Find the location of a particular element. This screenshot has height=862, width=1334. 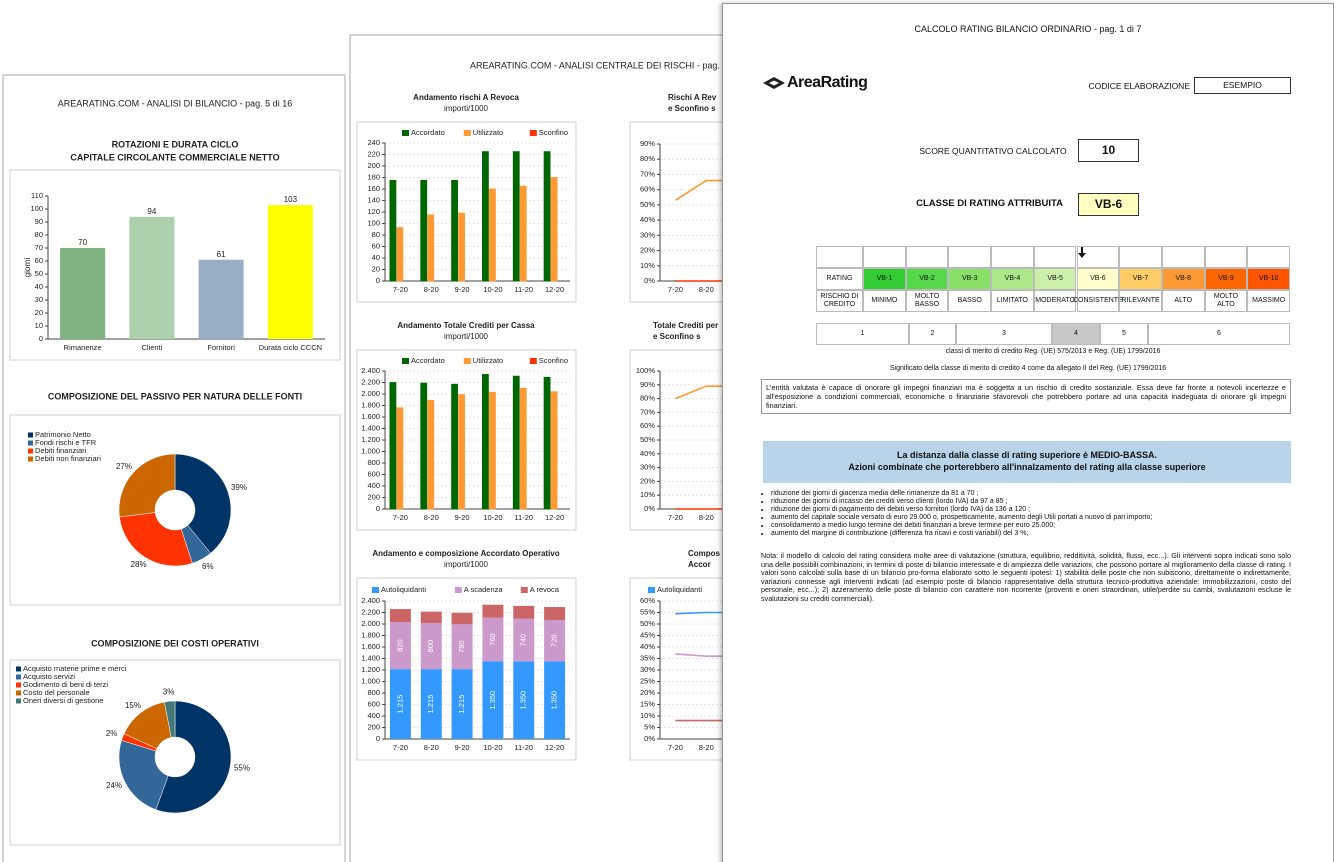

y-tick-label: 15% is located at coordinates (647, 703).